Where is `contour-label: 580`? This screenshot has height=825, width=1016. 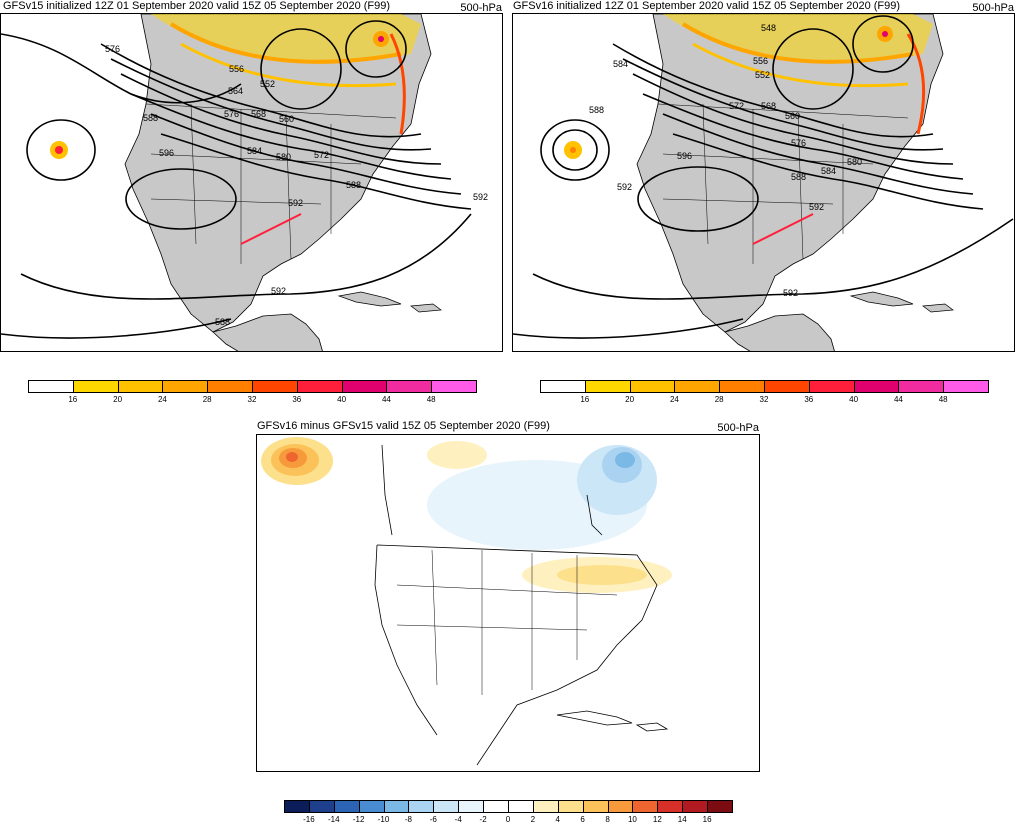
contour-label: 580 is located at coordinates (854, 162).